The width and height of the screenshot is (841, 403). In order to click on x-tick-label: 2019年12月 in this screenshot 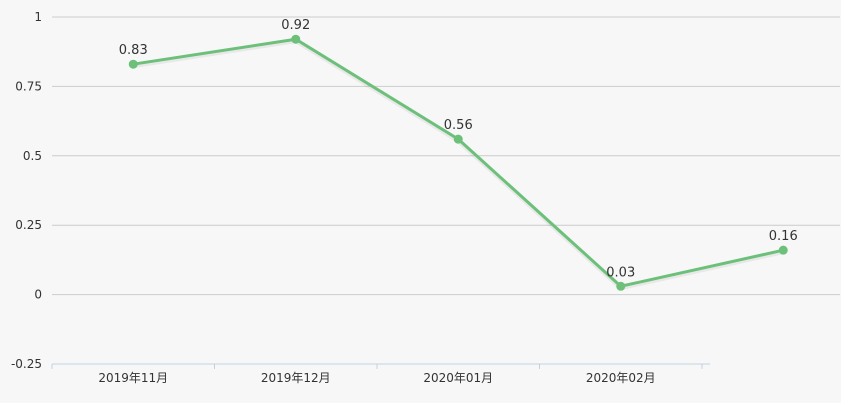, I will do `click(296, 378)`.